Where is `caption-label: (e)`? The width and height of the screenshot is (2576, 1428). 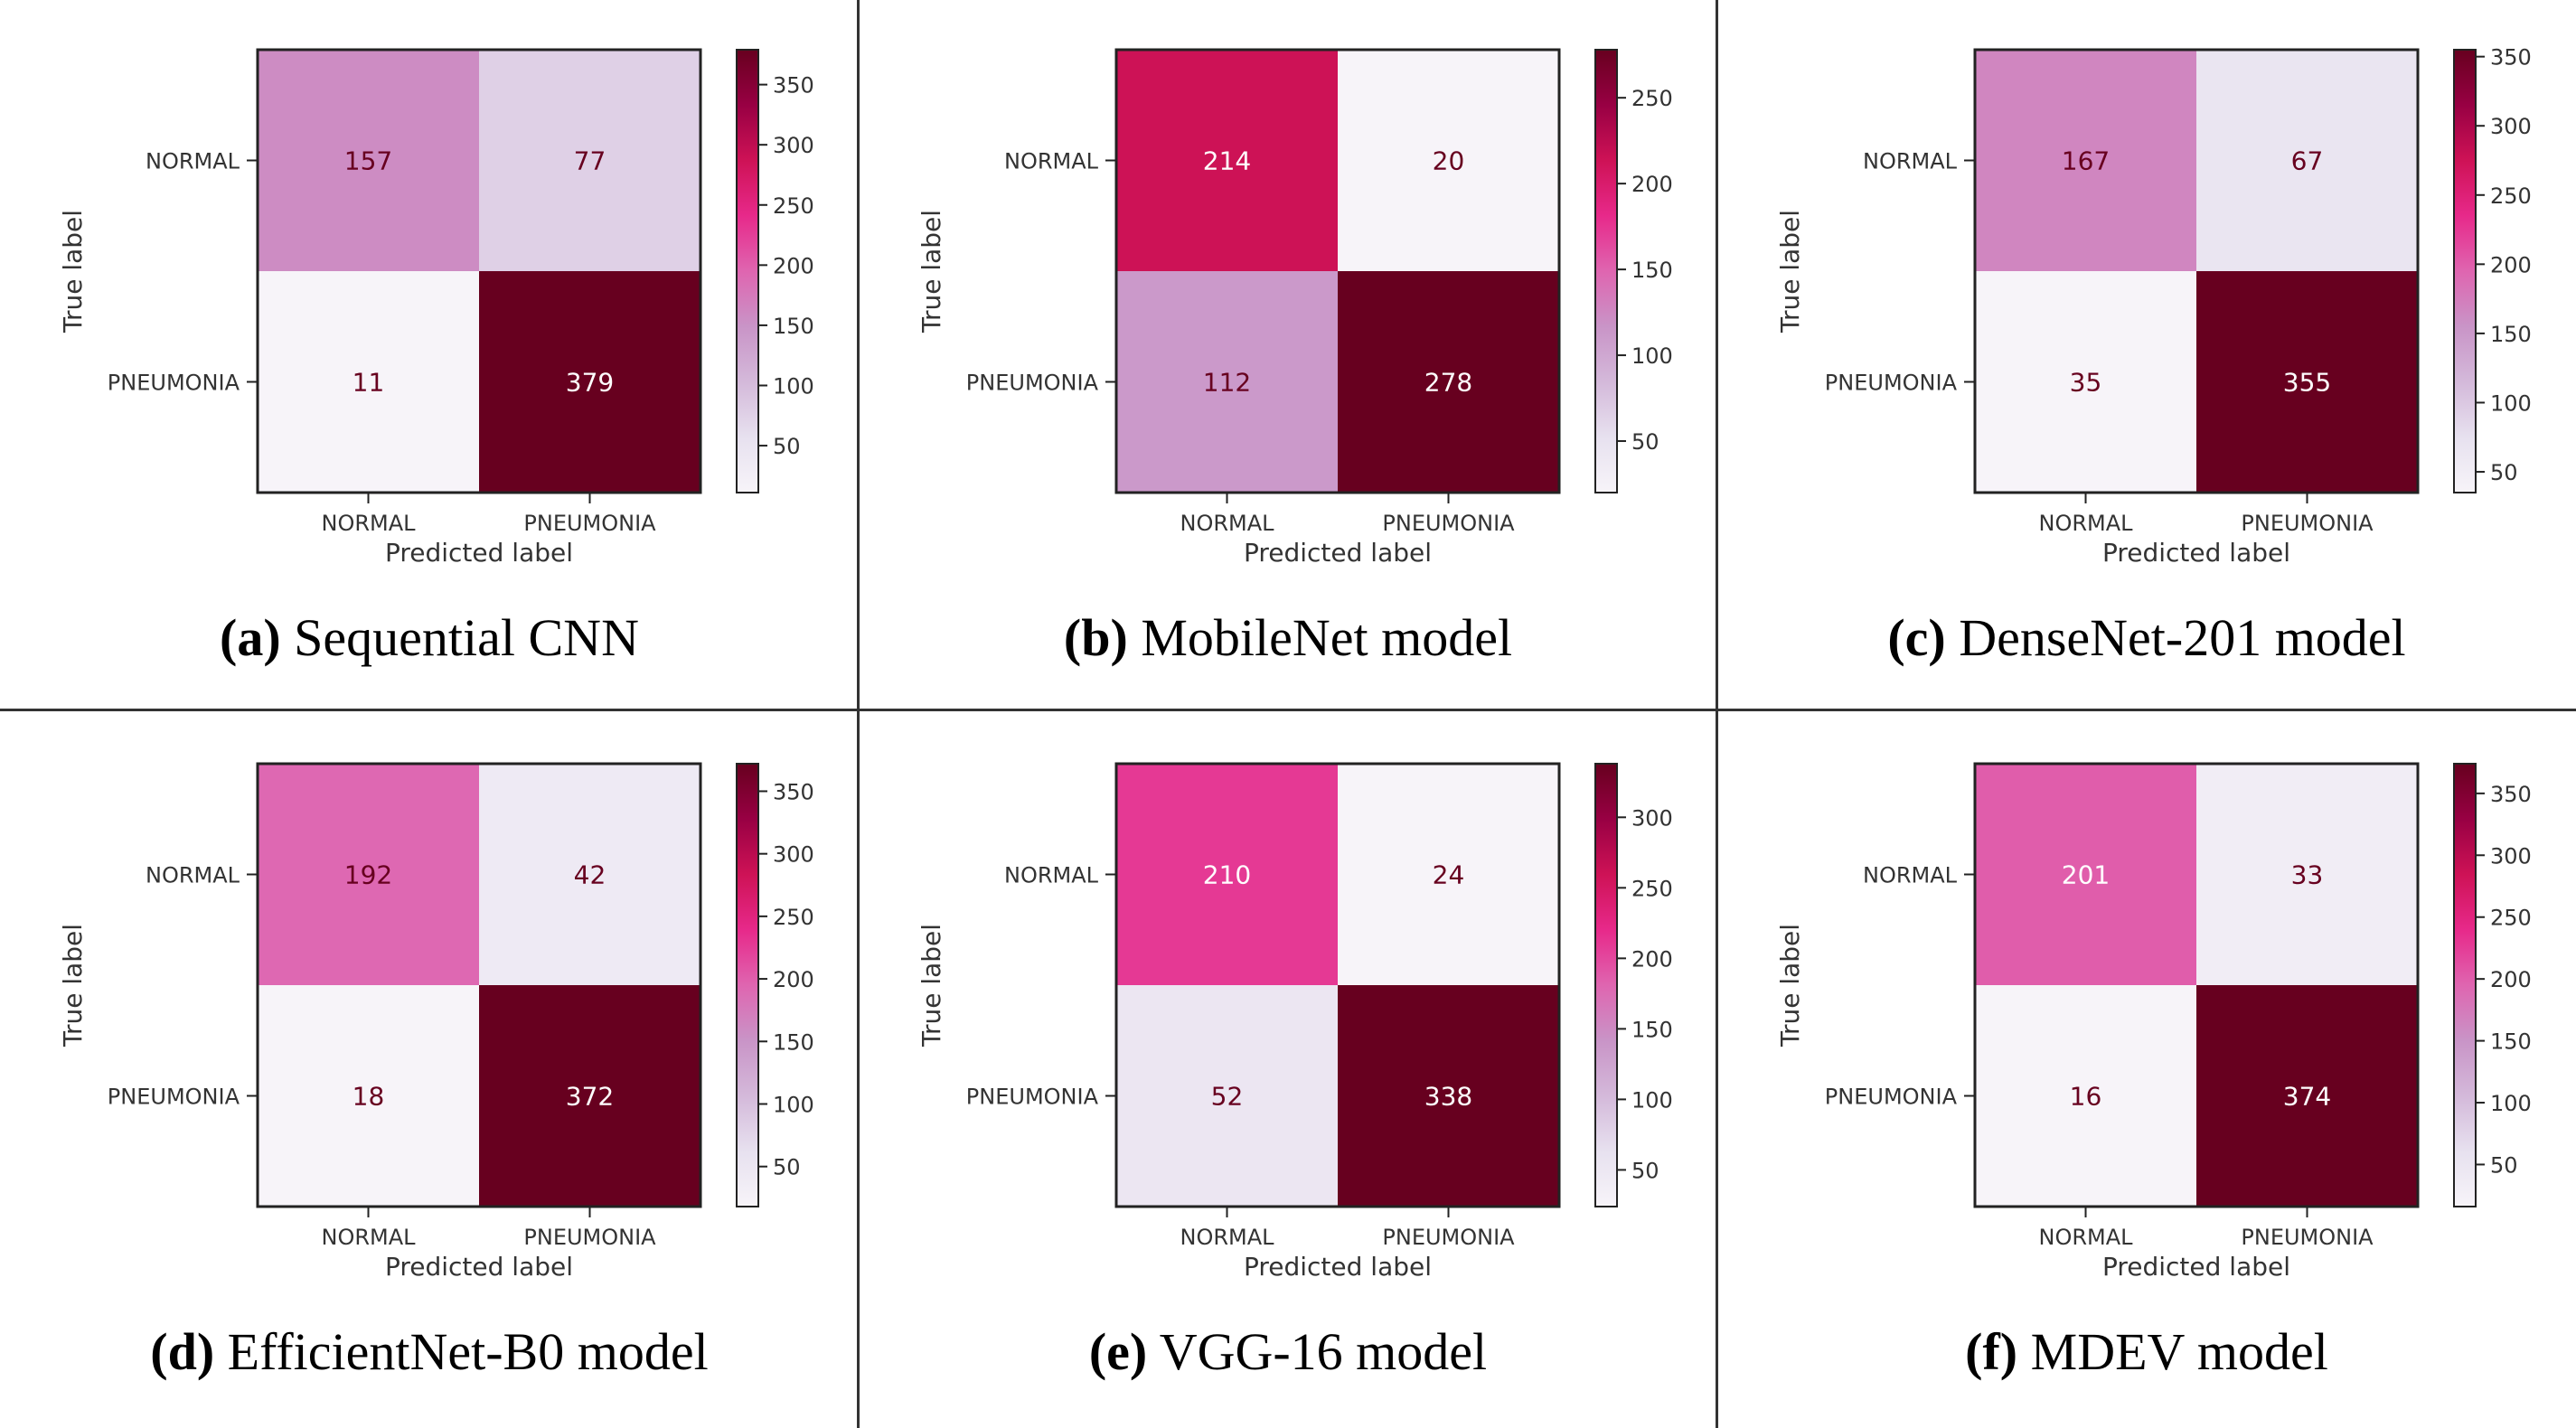
caption-label: (e) is located at coordinates (1118, 1351).